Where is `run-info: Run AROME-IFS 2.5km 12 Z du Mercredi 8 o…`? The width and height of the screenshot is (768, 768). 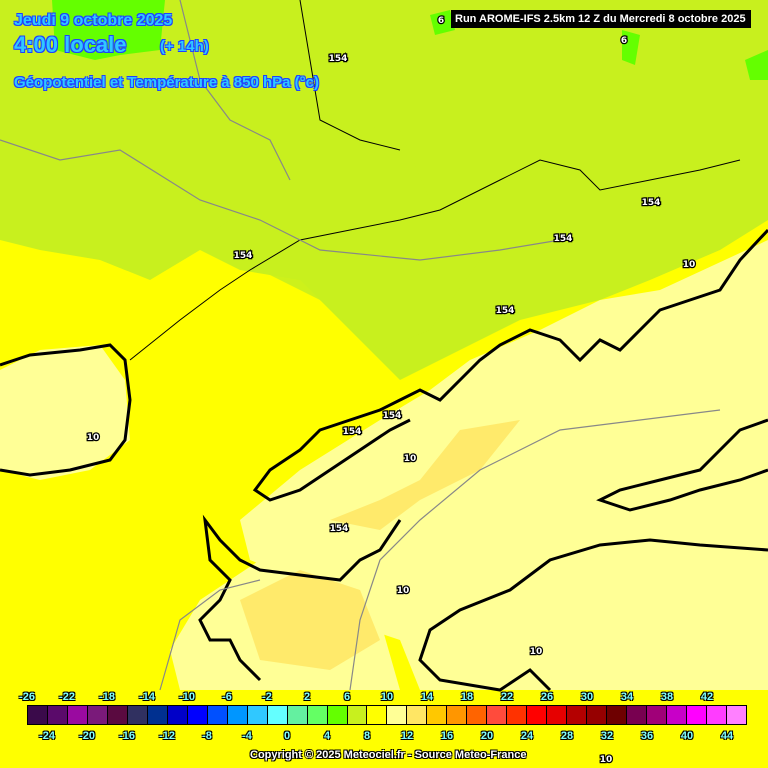 run-info: Run AROME-IFS 2.5km 12 Z du Mercredi 8 o… is located at coordinates (601, 19).